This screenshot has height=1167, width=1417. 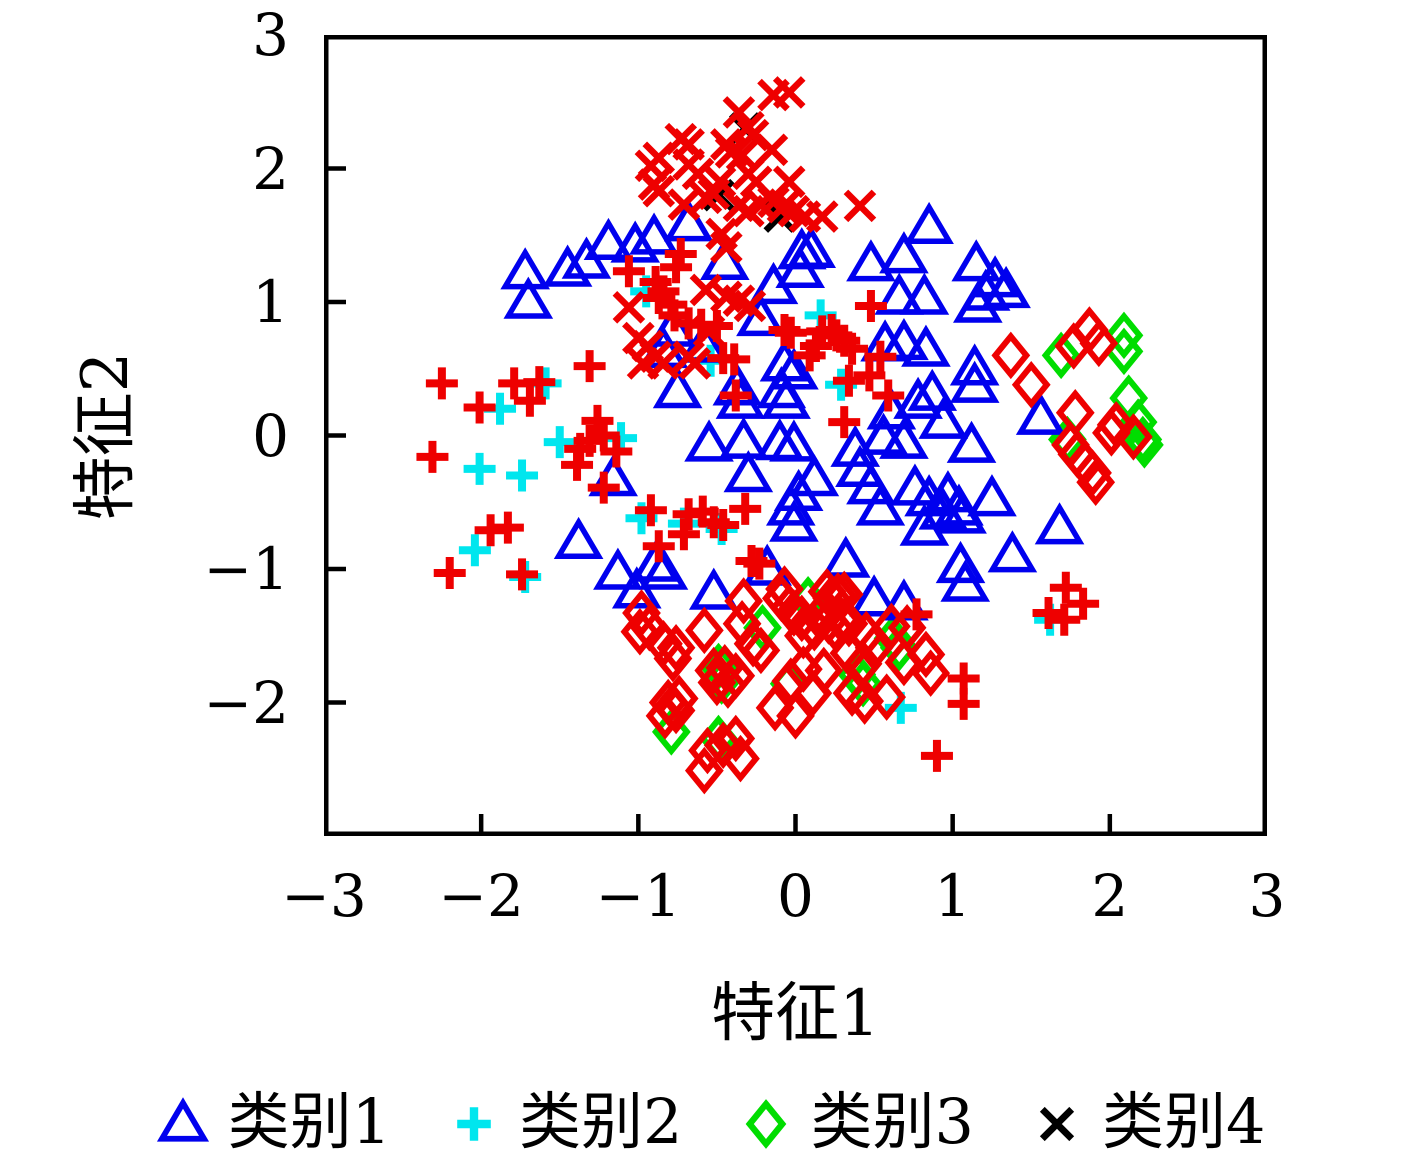 What do you see at coordinates (1057, 1124) in the screenshot?
I see `cross-icon` at bounding box center [1057, 1124].